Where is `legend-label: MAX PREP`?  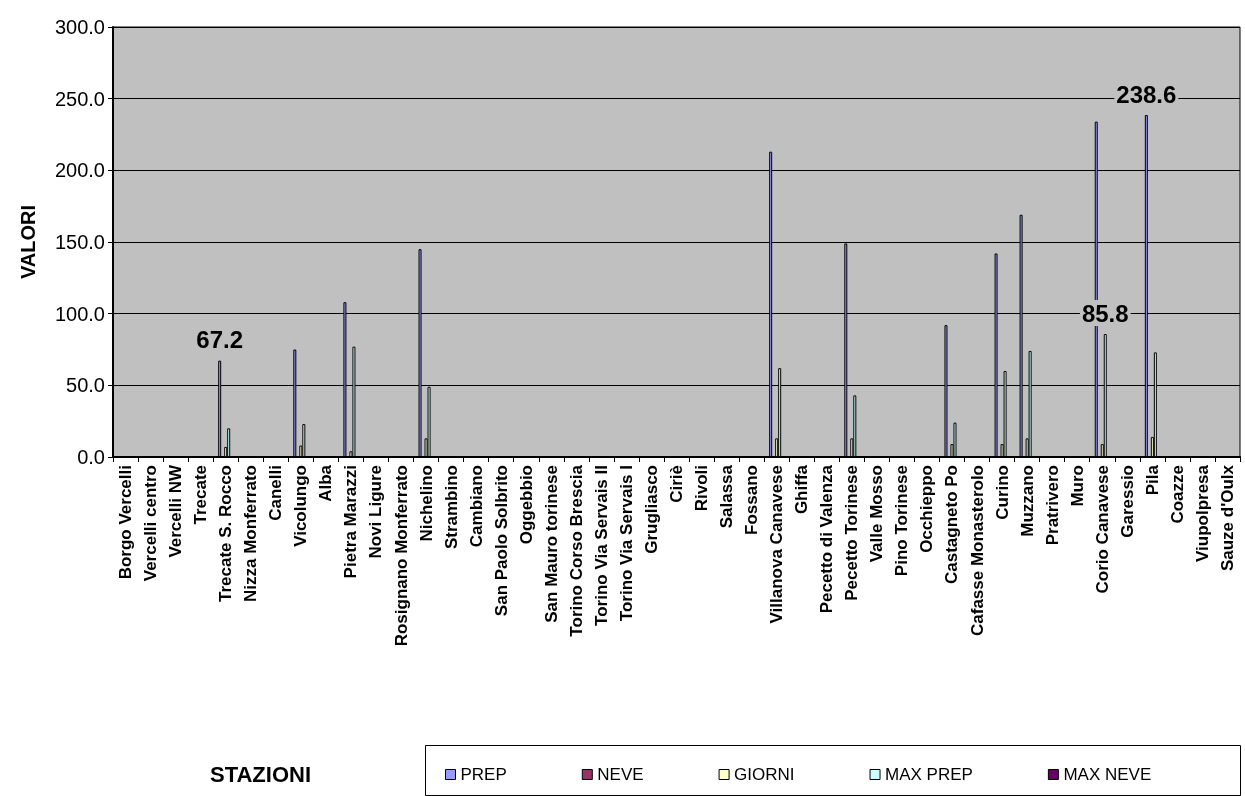 legend-label: MAX PREP is located at coordinates (929, 774).